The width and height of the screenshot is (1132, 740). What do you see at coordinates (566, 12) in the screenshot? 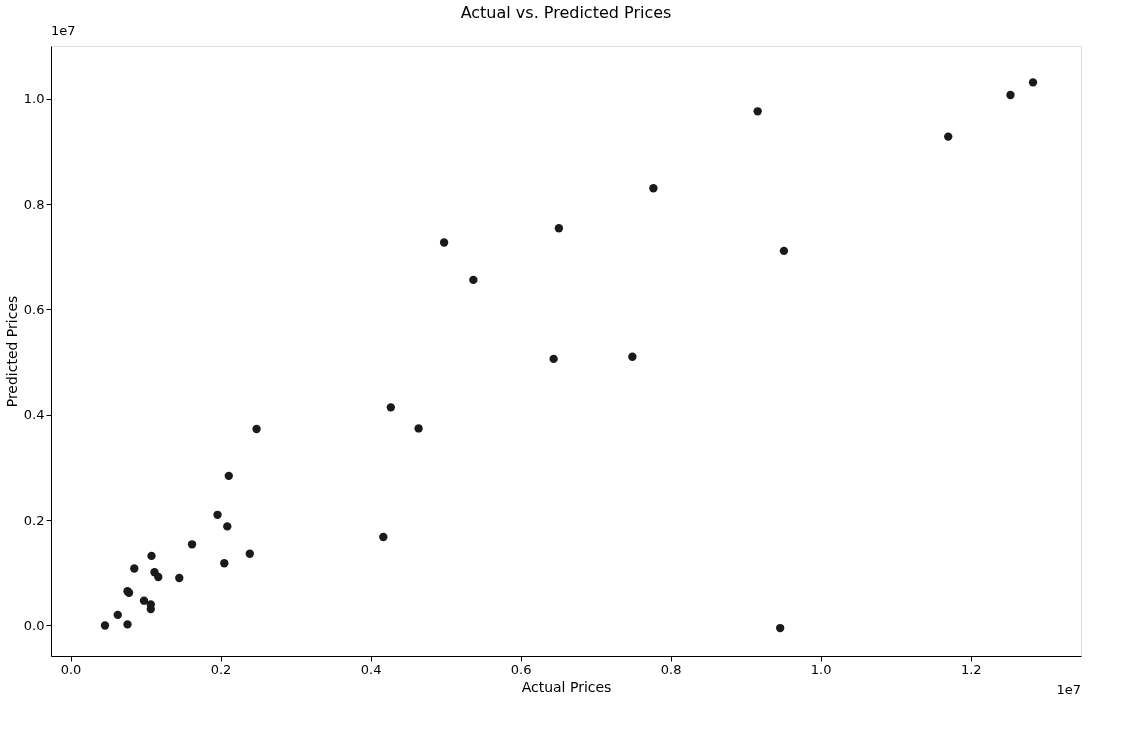
I see `chart-title: Actual vs. Predicted Prices` at bounding box center [566, 12].